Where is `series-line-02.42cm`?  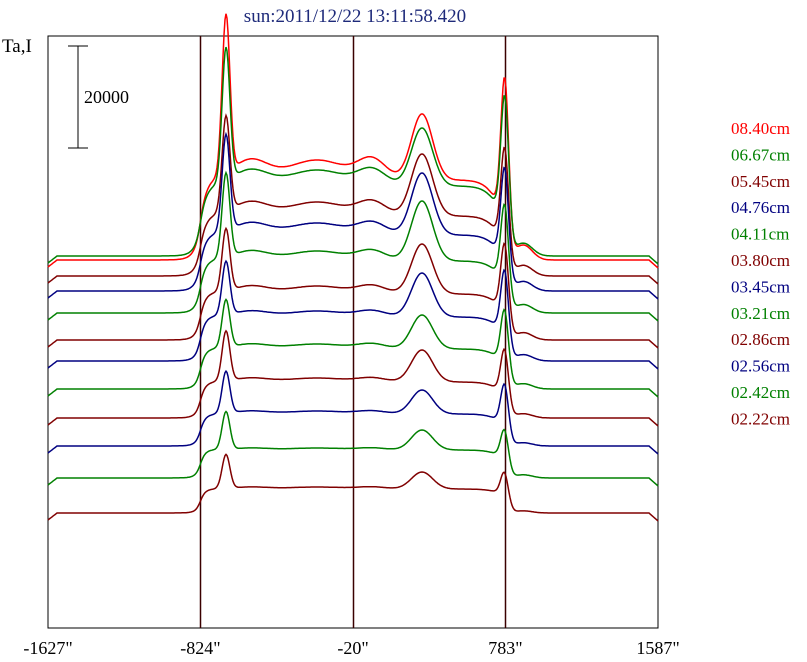
series-line-02.42cm is located at coordinates (353, 448).